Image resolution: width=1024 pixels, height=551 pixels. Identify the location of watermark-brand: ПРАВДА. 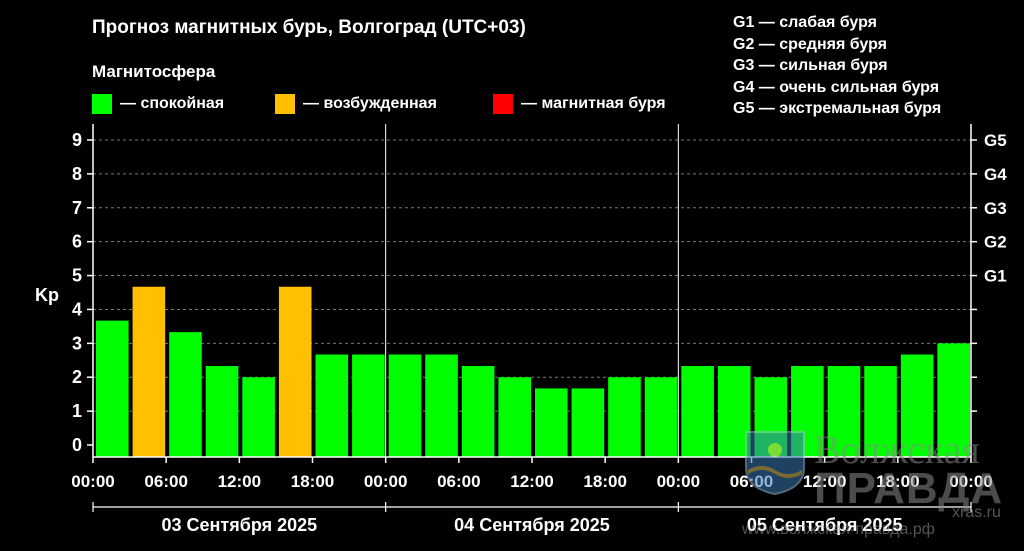
(909, 488).